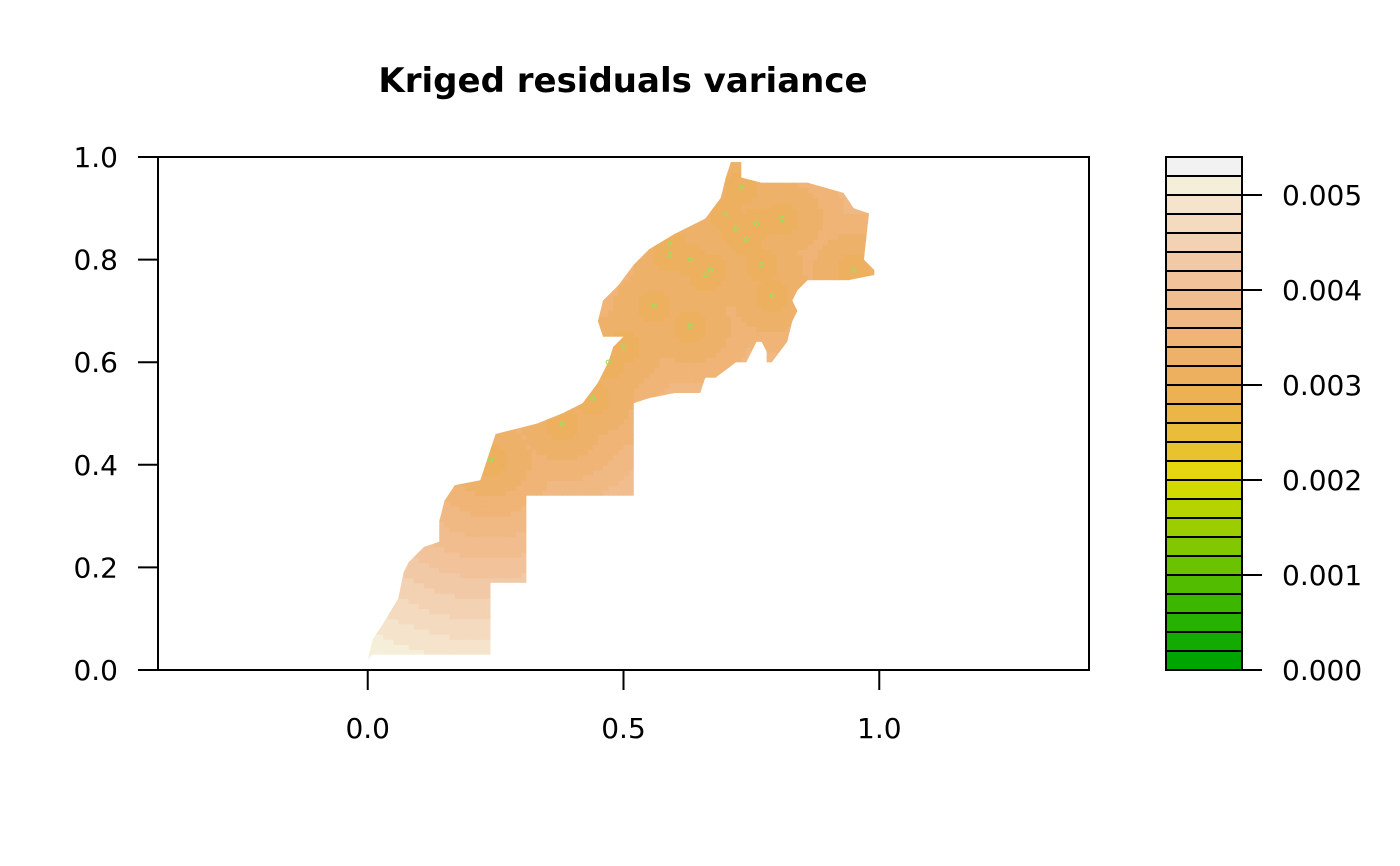  Describe the element at coordinates (1263, 421) in the screenshot. I see `colorbar-legend: 0.000 0.001 0.002 0.003 0.004 0.005` at that location.